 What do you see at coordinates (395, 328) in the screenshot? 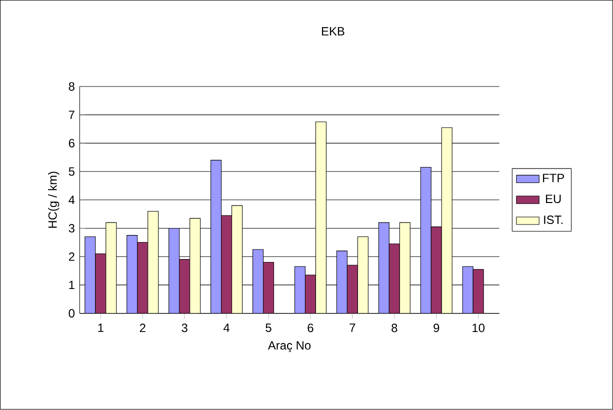
I see `x-tick-label: 8` at bounding box center [395, 328].